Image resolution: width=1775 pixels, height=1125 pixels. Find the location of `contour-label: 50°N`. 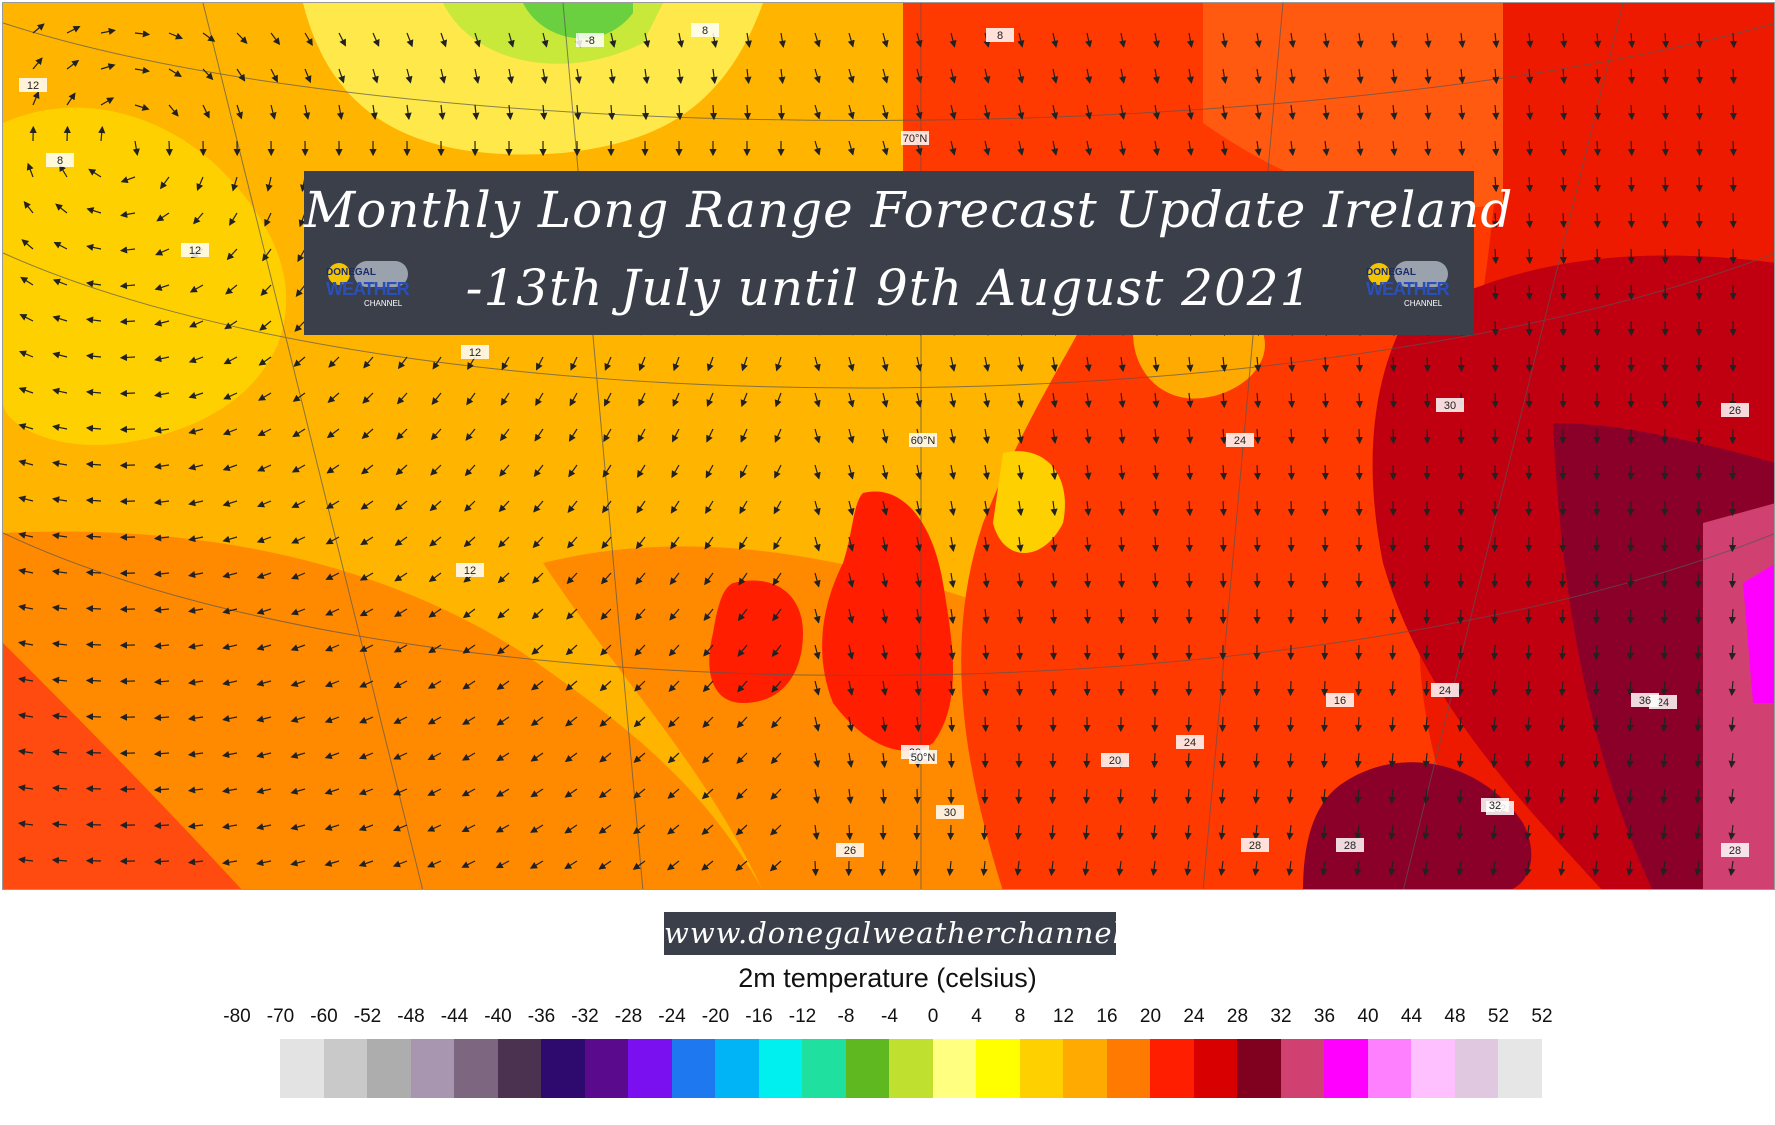

contour-label: 50°N is located at coordinates (923, 758).